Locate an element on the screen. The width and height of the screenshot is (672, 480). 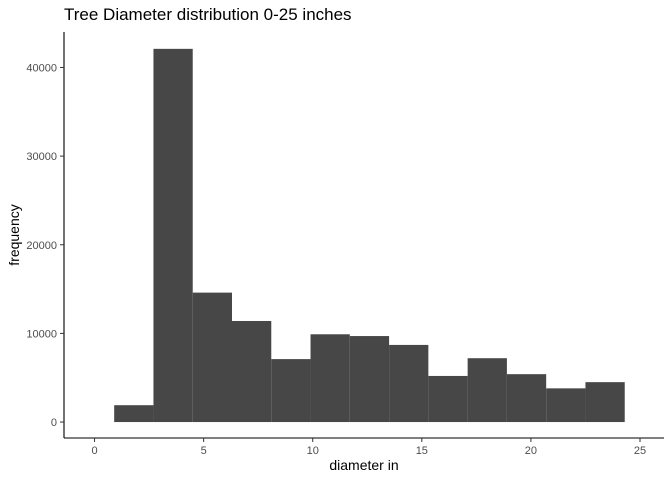
x-tick-label: 15 is located at coordinates (422, 451).